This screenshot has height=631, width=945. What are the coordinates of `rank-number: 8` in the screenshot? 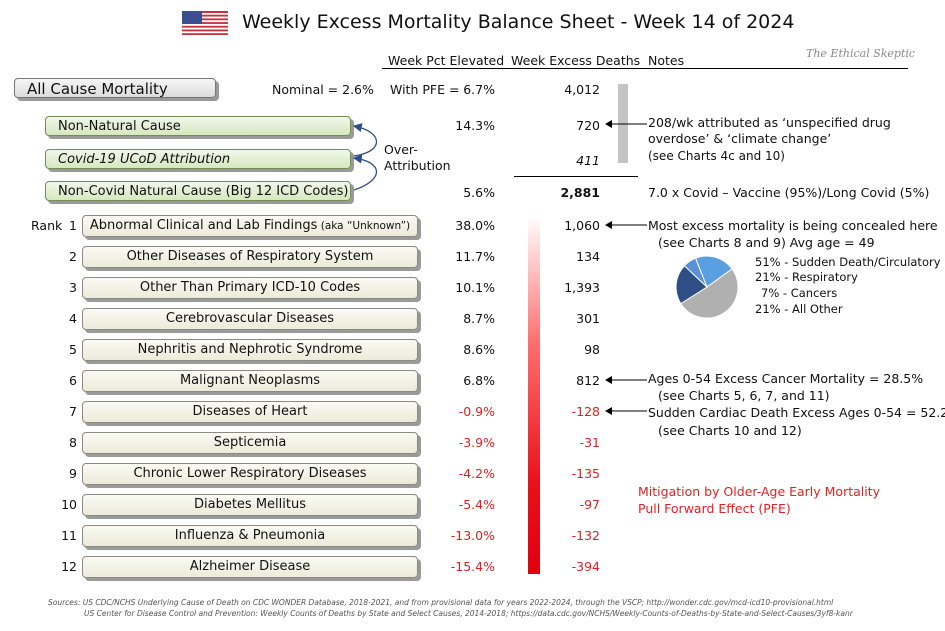 It's located at (73, 442).